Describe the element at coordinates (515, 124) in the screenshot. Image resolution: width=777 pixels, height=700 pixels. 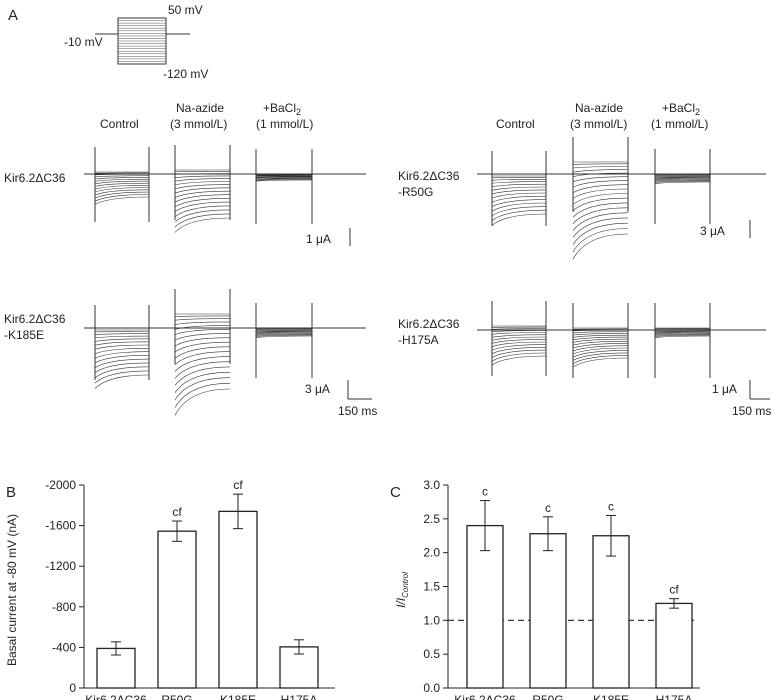
I see `condition-control-right: Control` at that location.